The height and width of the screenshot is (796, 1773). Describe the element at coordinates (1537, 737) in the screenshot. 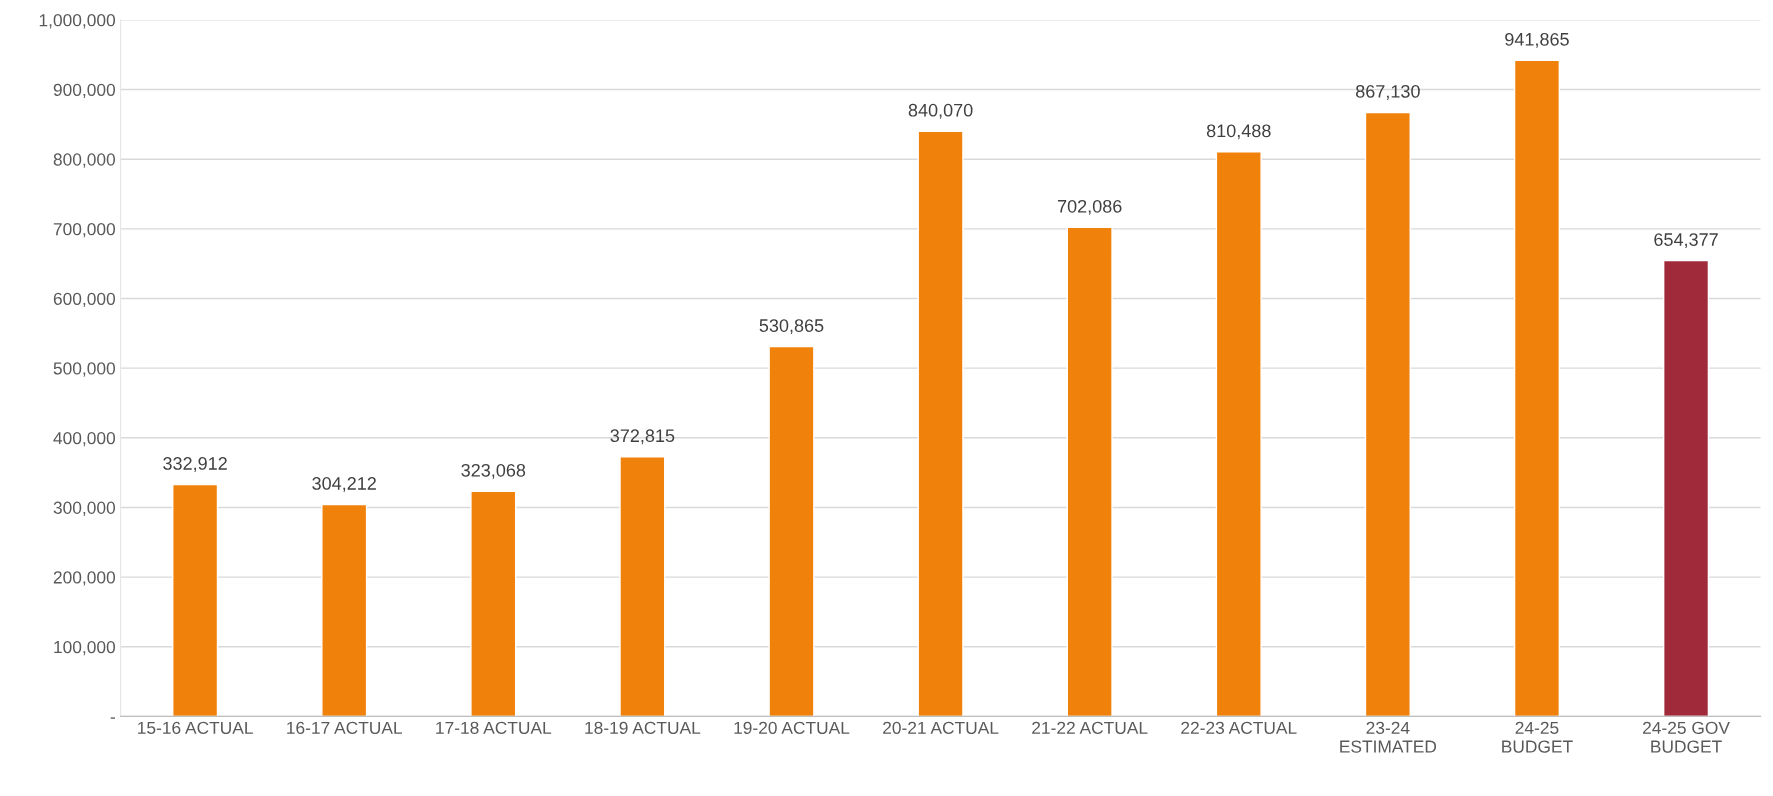

I see `x-tick-label: 24-25 BUDGET` at that location.